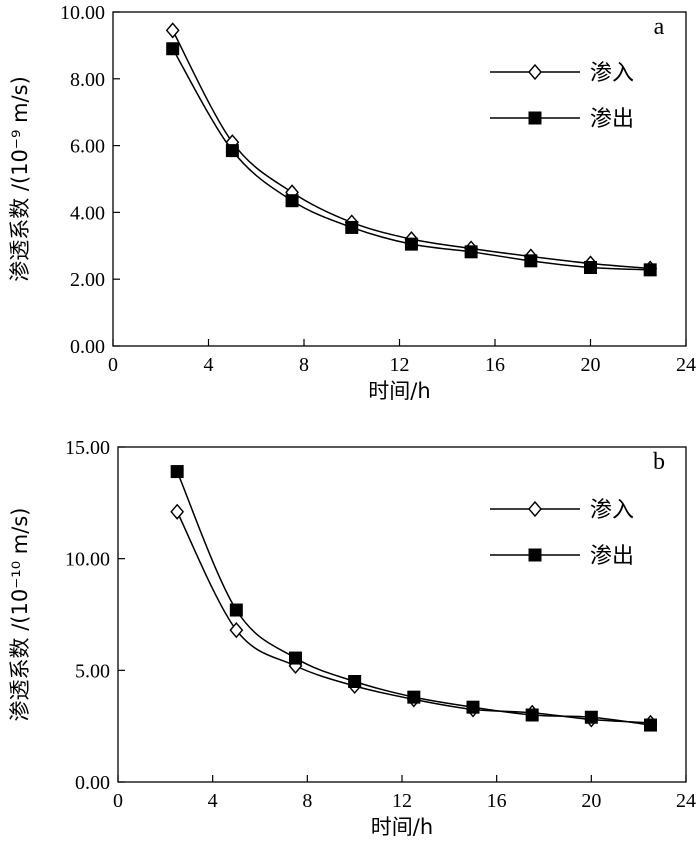 The width and height of the screenshot is (700, 852). Describe the element at coordinates (87, 280) in the screenshot. I see `y-tick-label: 2.00` at that location.